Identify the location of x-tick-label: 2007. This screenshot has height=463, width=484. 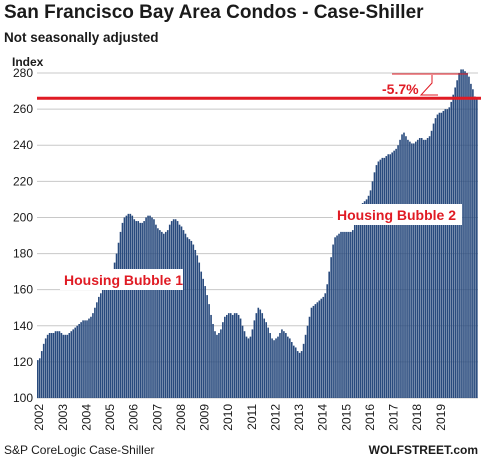
(157, 417).